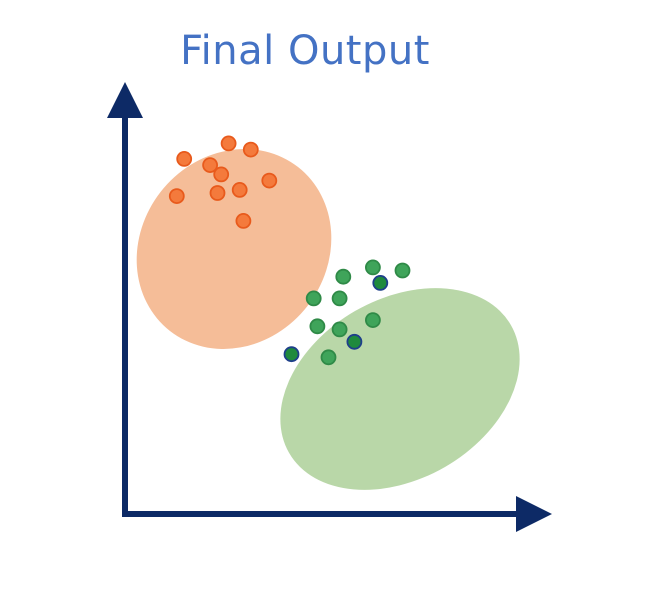  I want to click on cluster-green-region, so click(400, 389).